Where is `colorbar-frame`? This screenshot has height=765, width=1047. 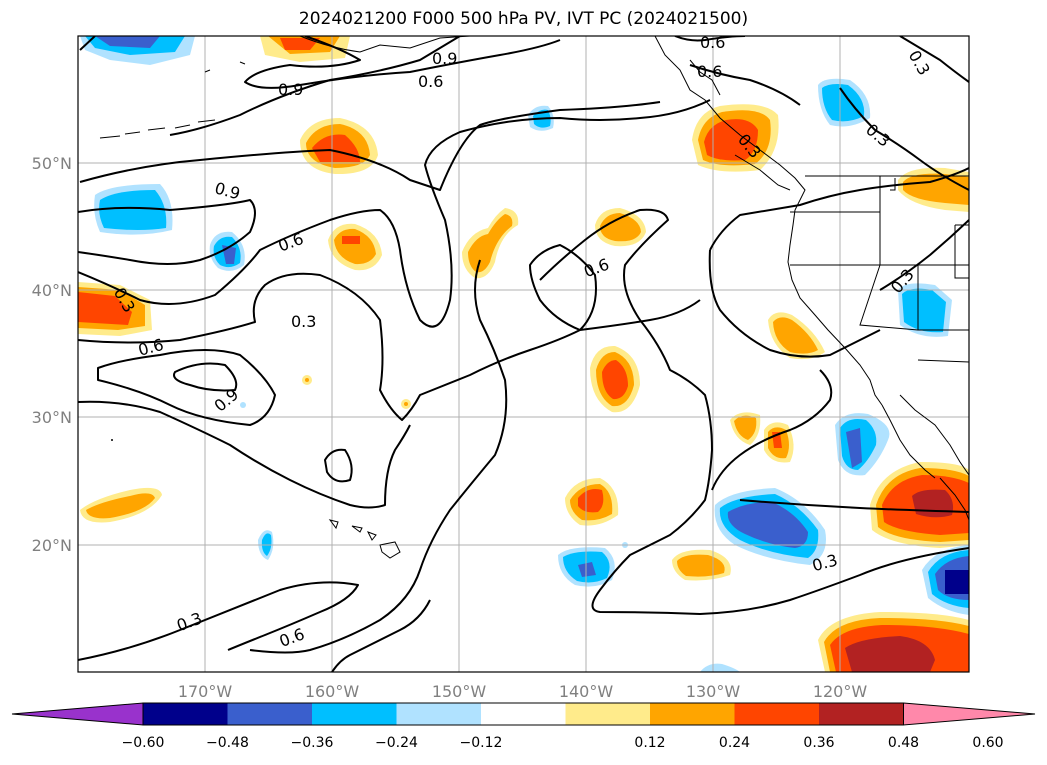 colorbar-frame is located at coordinates (523, 714).